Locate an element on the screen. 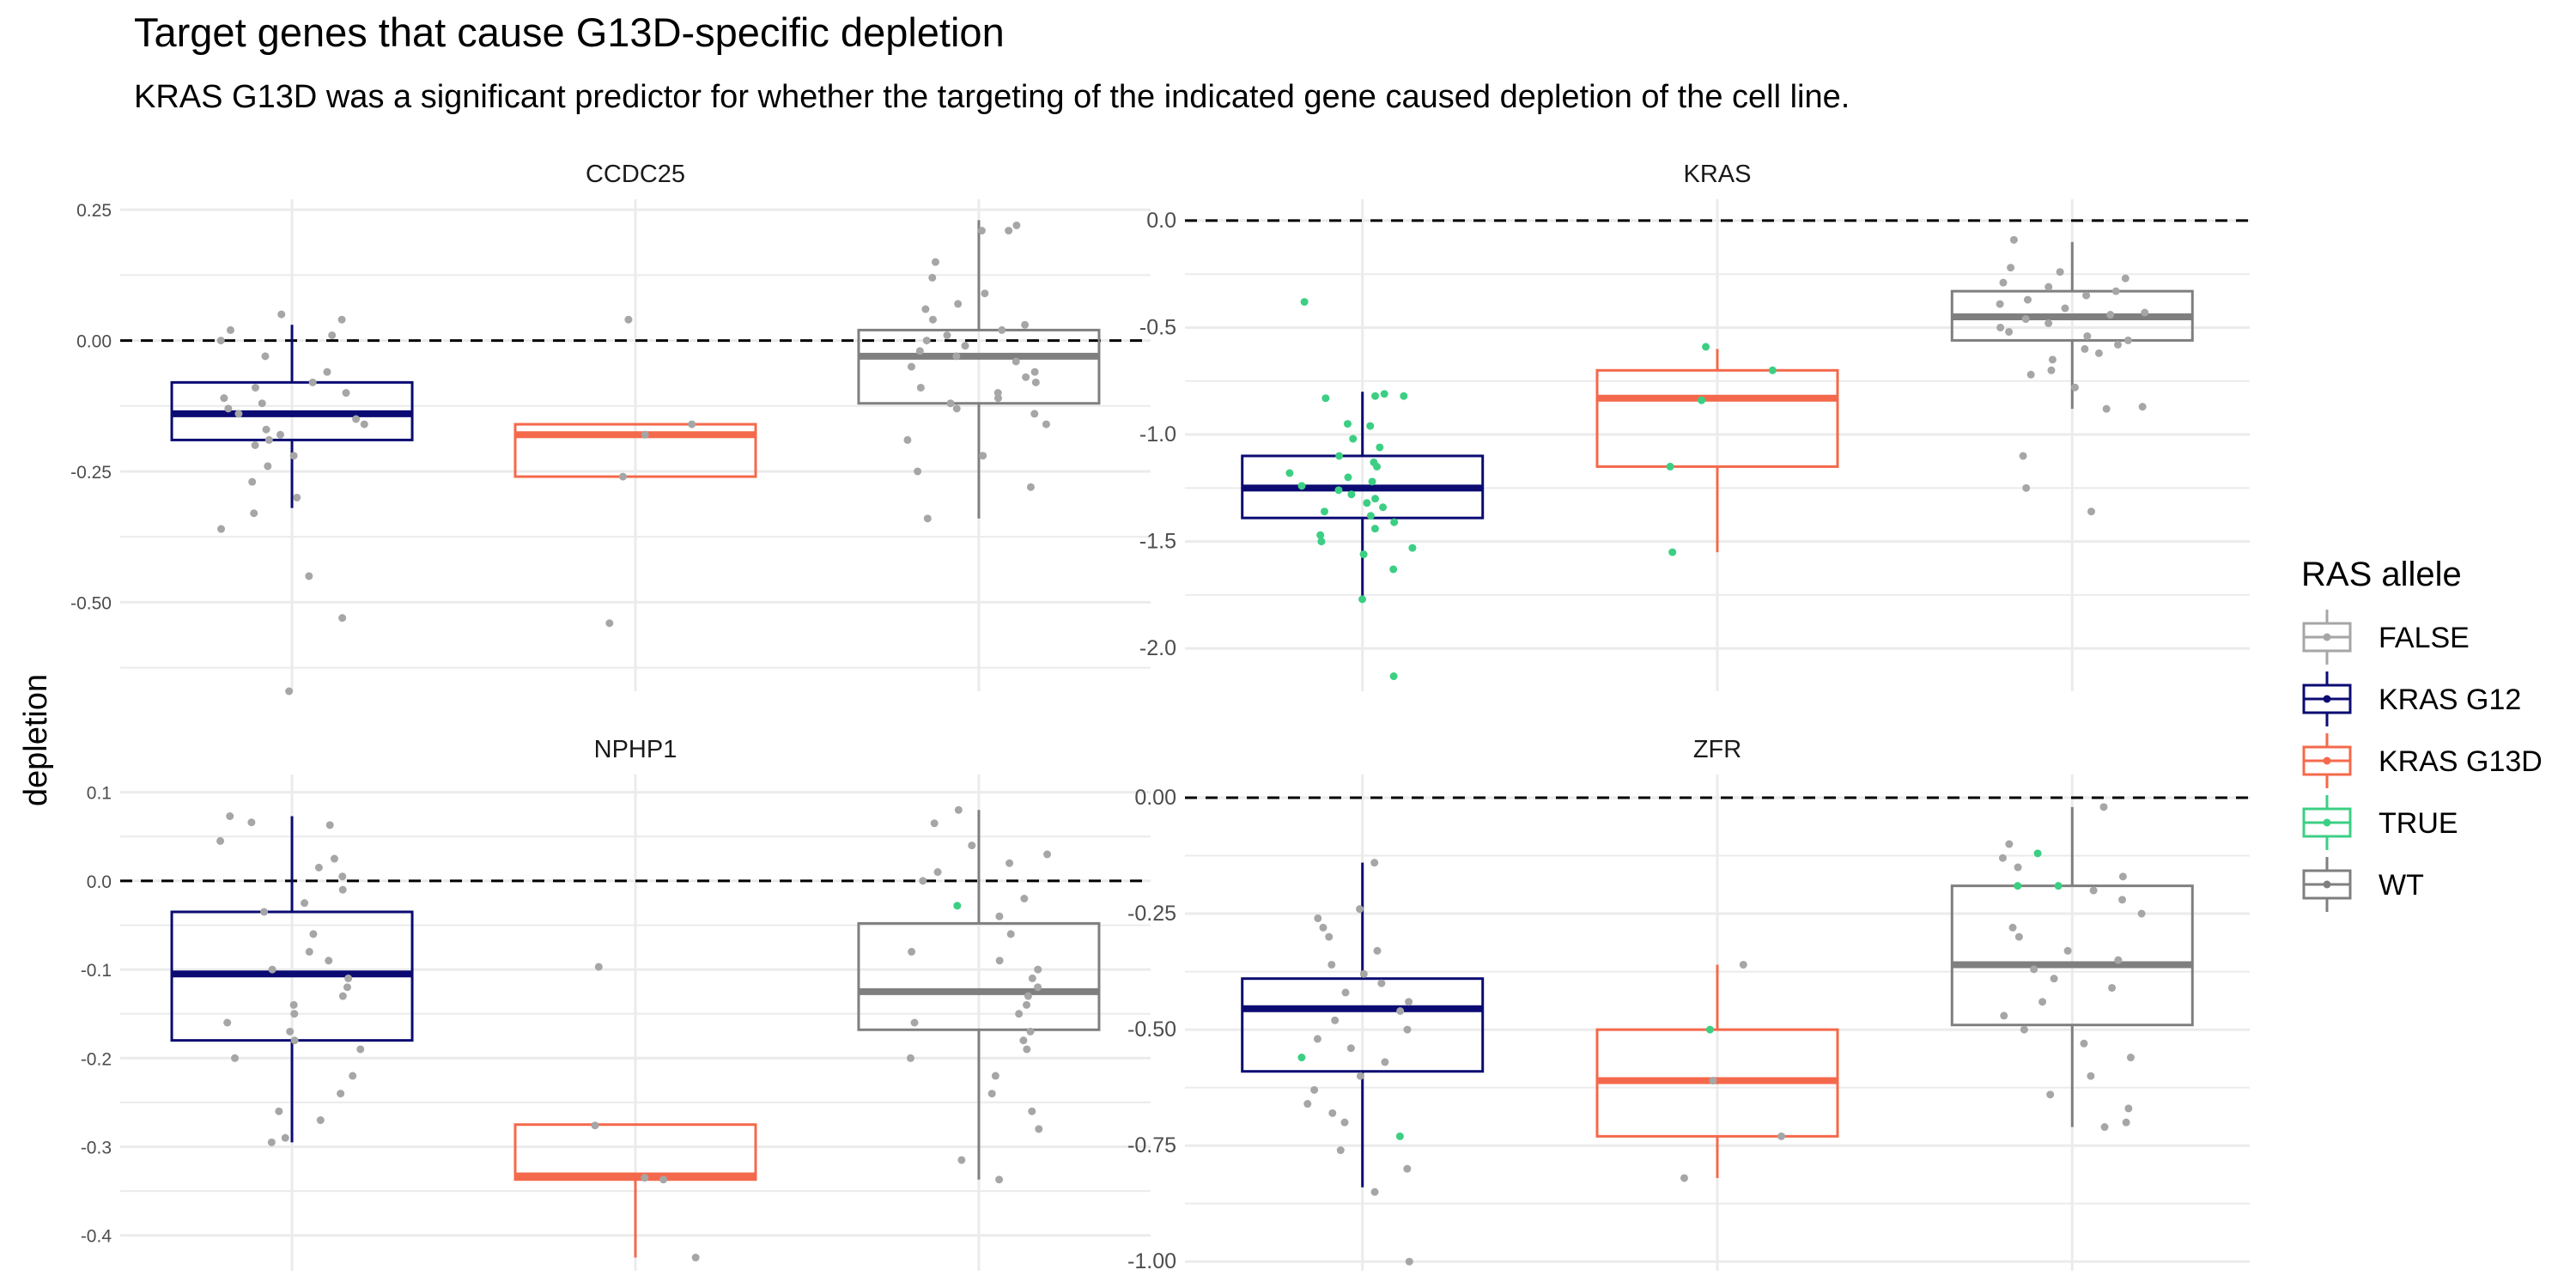  y-tick-label: -0.25 is located at coordinates (91, 473).